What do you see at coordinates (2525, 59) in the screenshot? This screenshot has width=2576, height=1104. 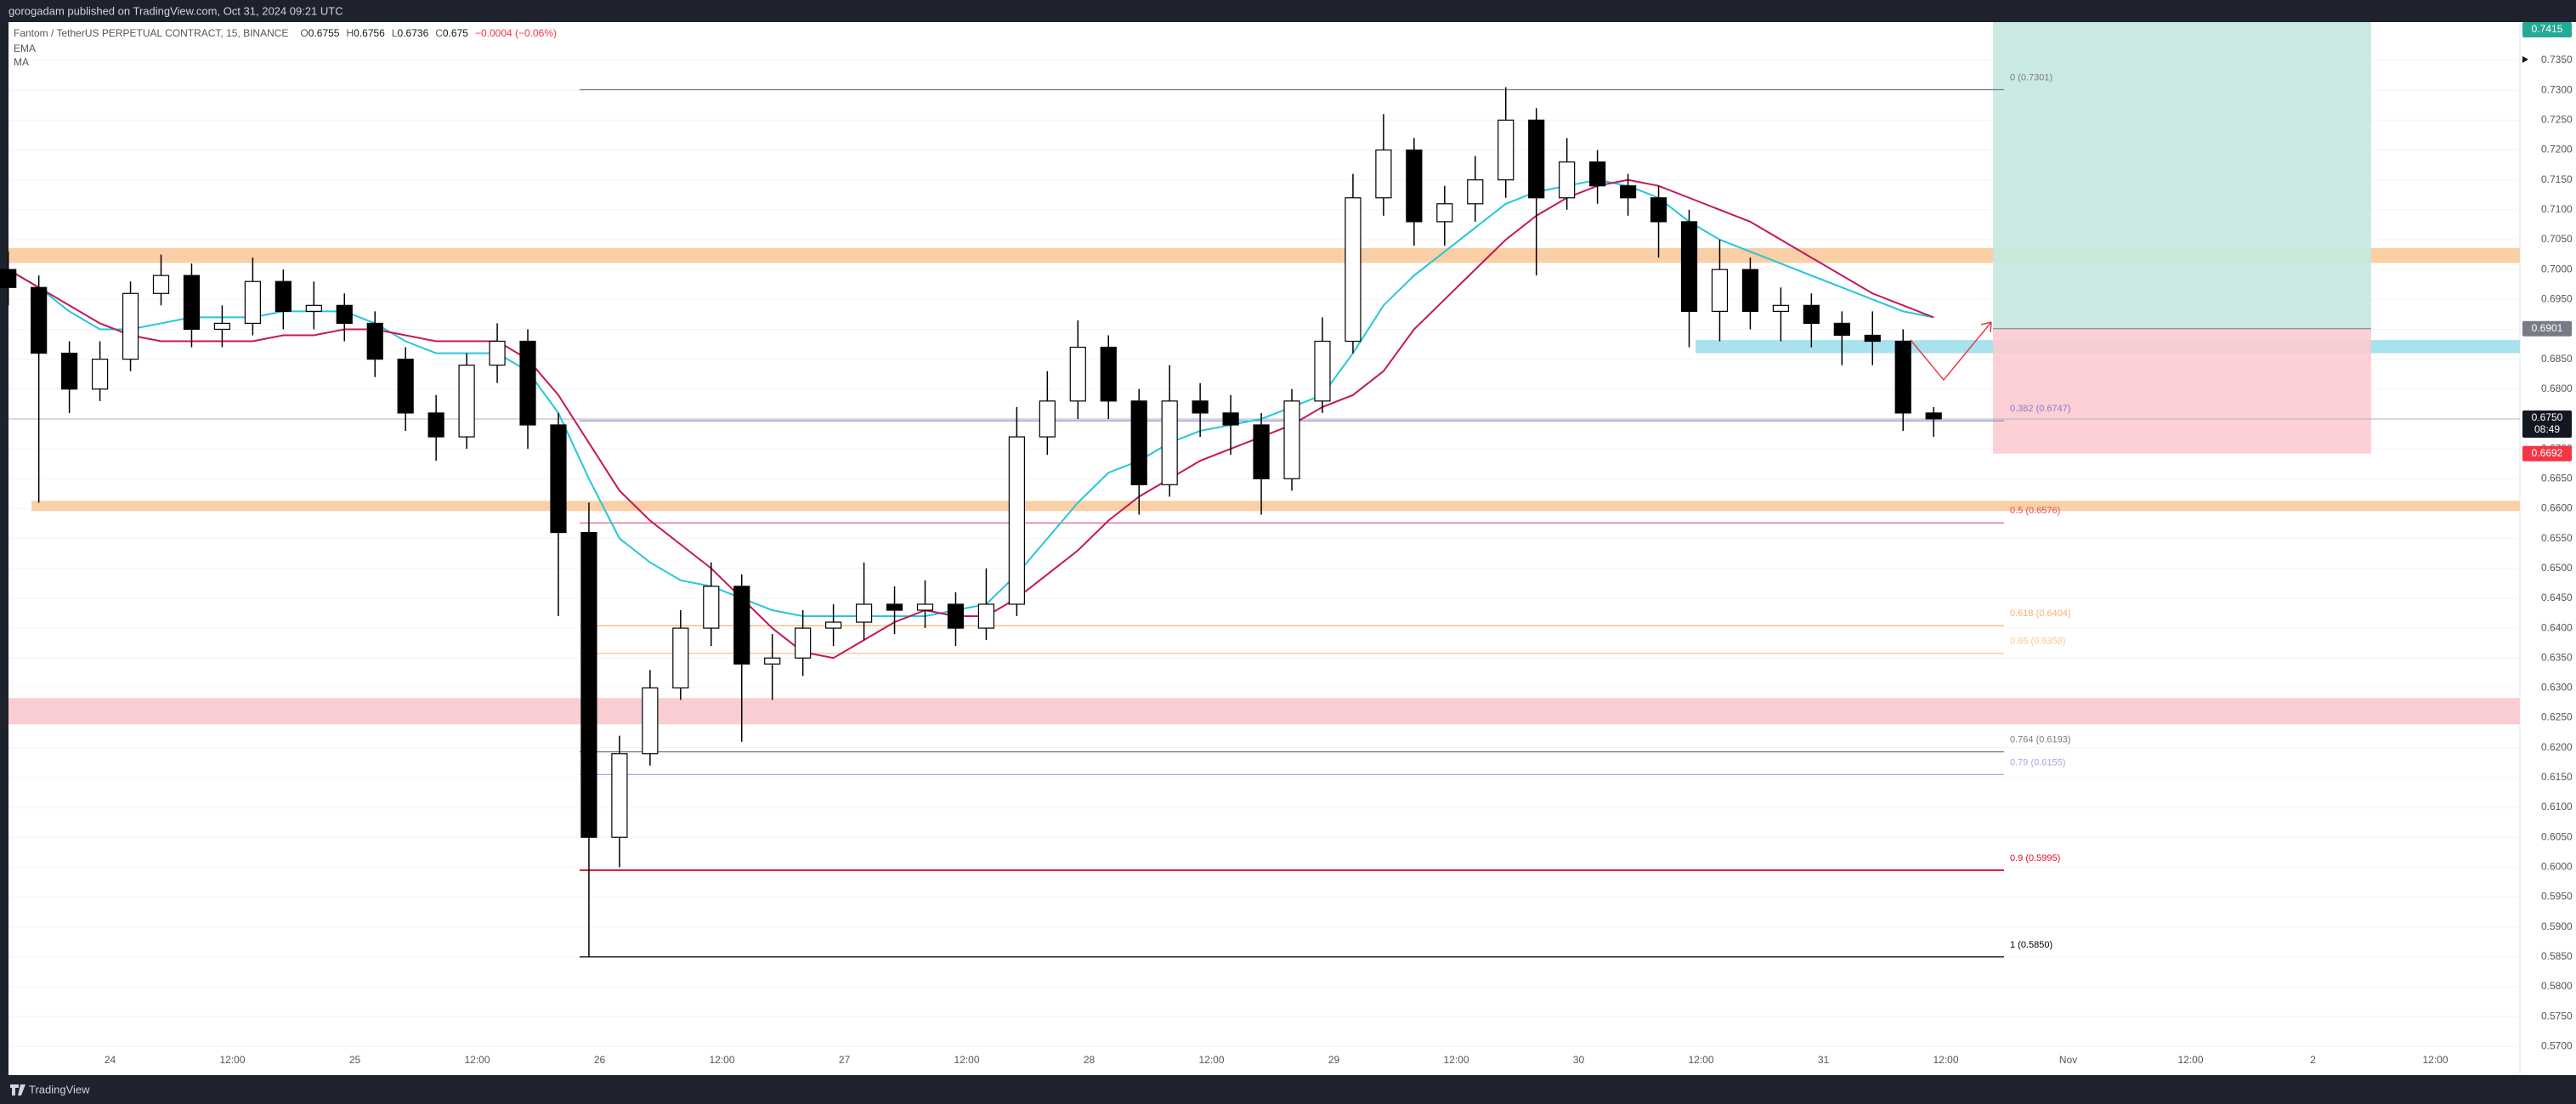 I see `axis-marker` at bounding box center [2525, 59].